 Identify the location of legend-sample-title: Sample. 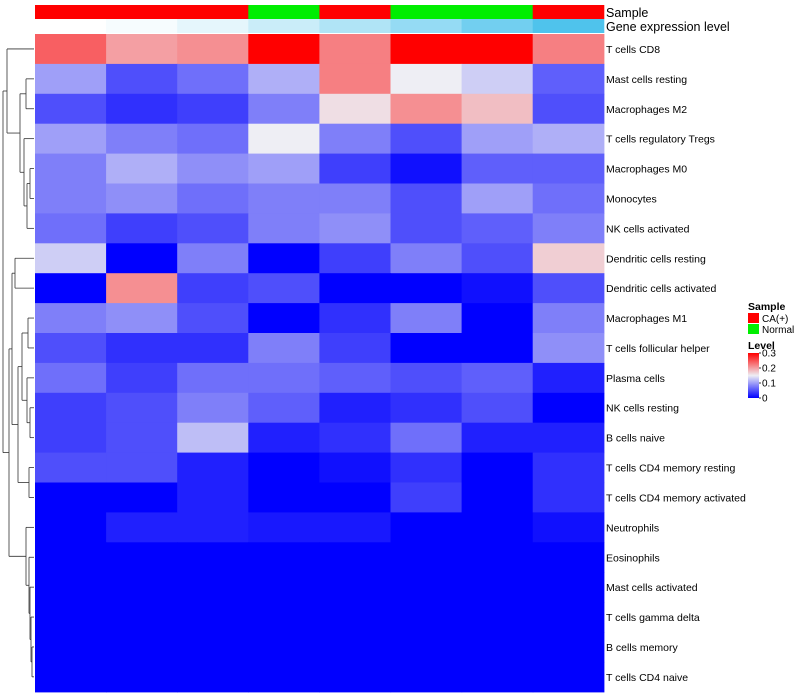
(767, 307).